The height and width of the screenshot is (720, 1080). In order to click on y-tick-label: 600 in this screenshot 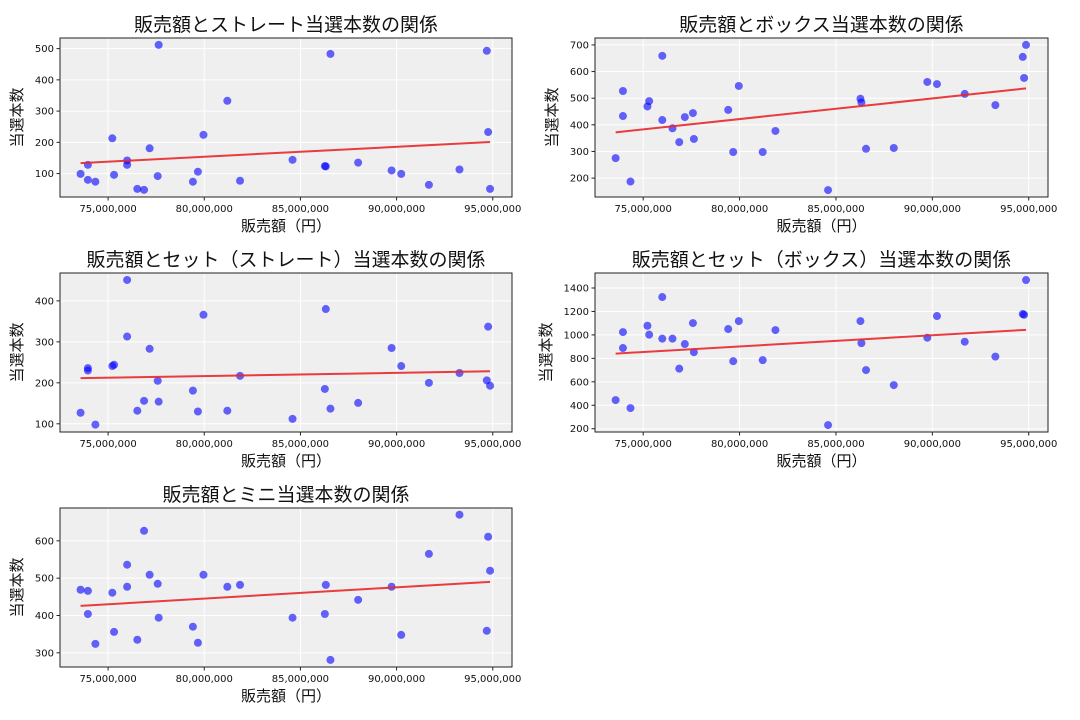, I will do `click(579, 382)`.